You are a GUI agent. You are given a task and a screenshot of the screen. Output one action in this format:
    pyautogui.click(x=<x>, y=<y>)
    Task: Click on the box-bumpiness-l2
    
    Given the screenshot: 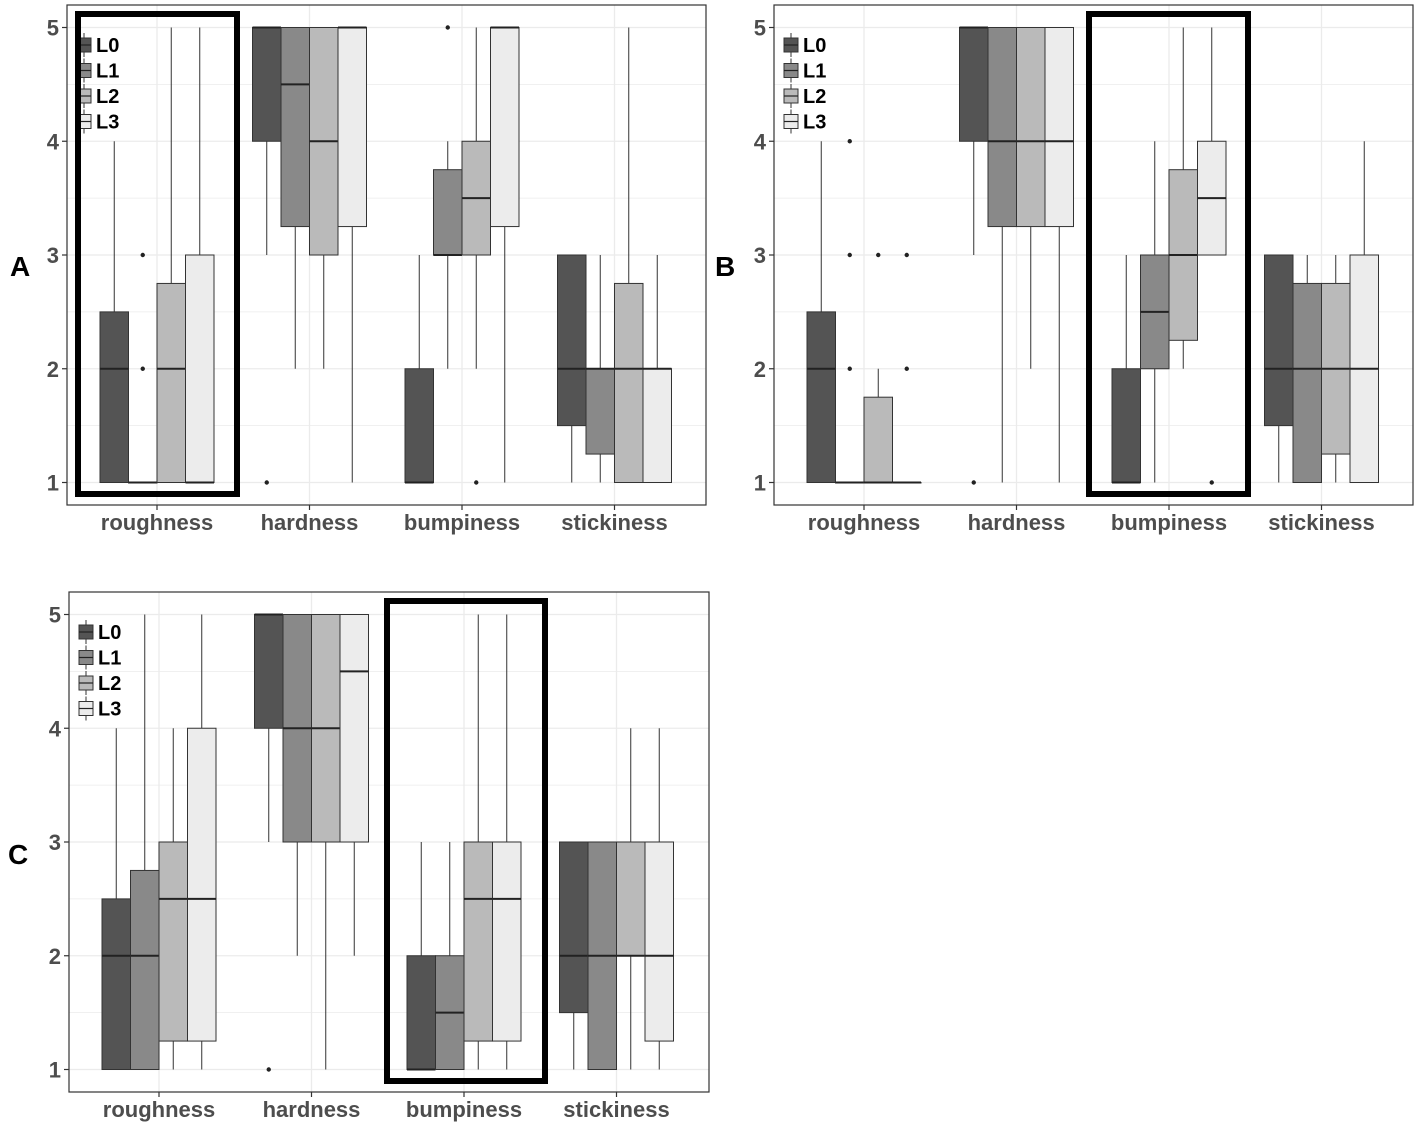 What is the action you would take?
    pyautogui.click(x=476, y=256)
    